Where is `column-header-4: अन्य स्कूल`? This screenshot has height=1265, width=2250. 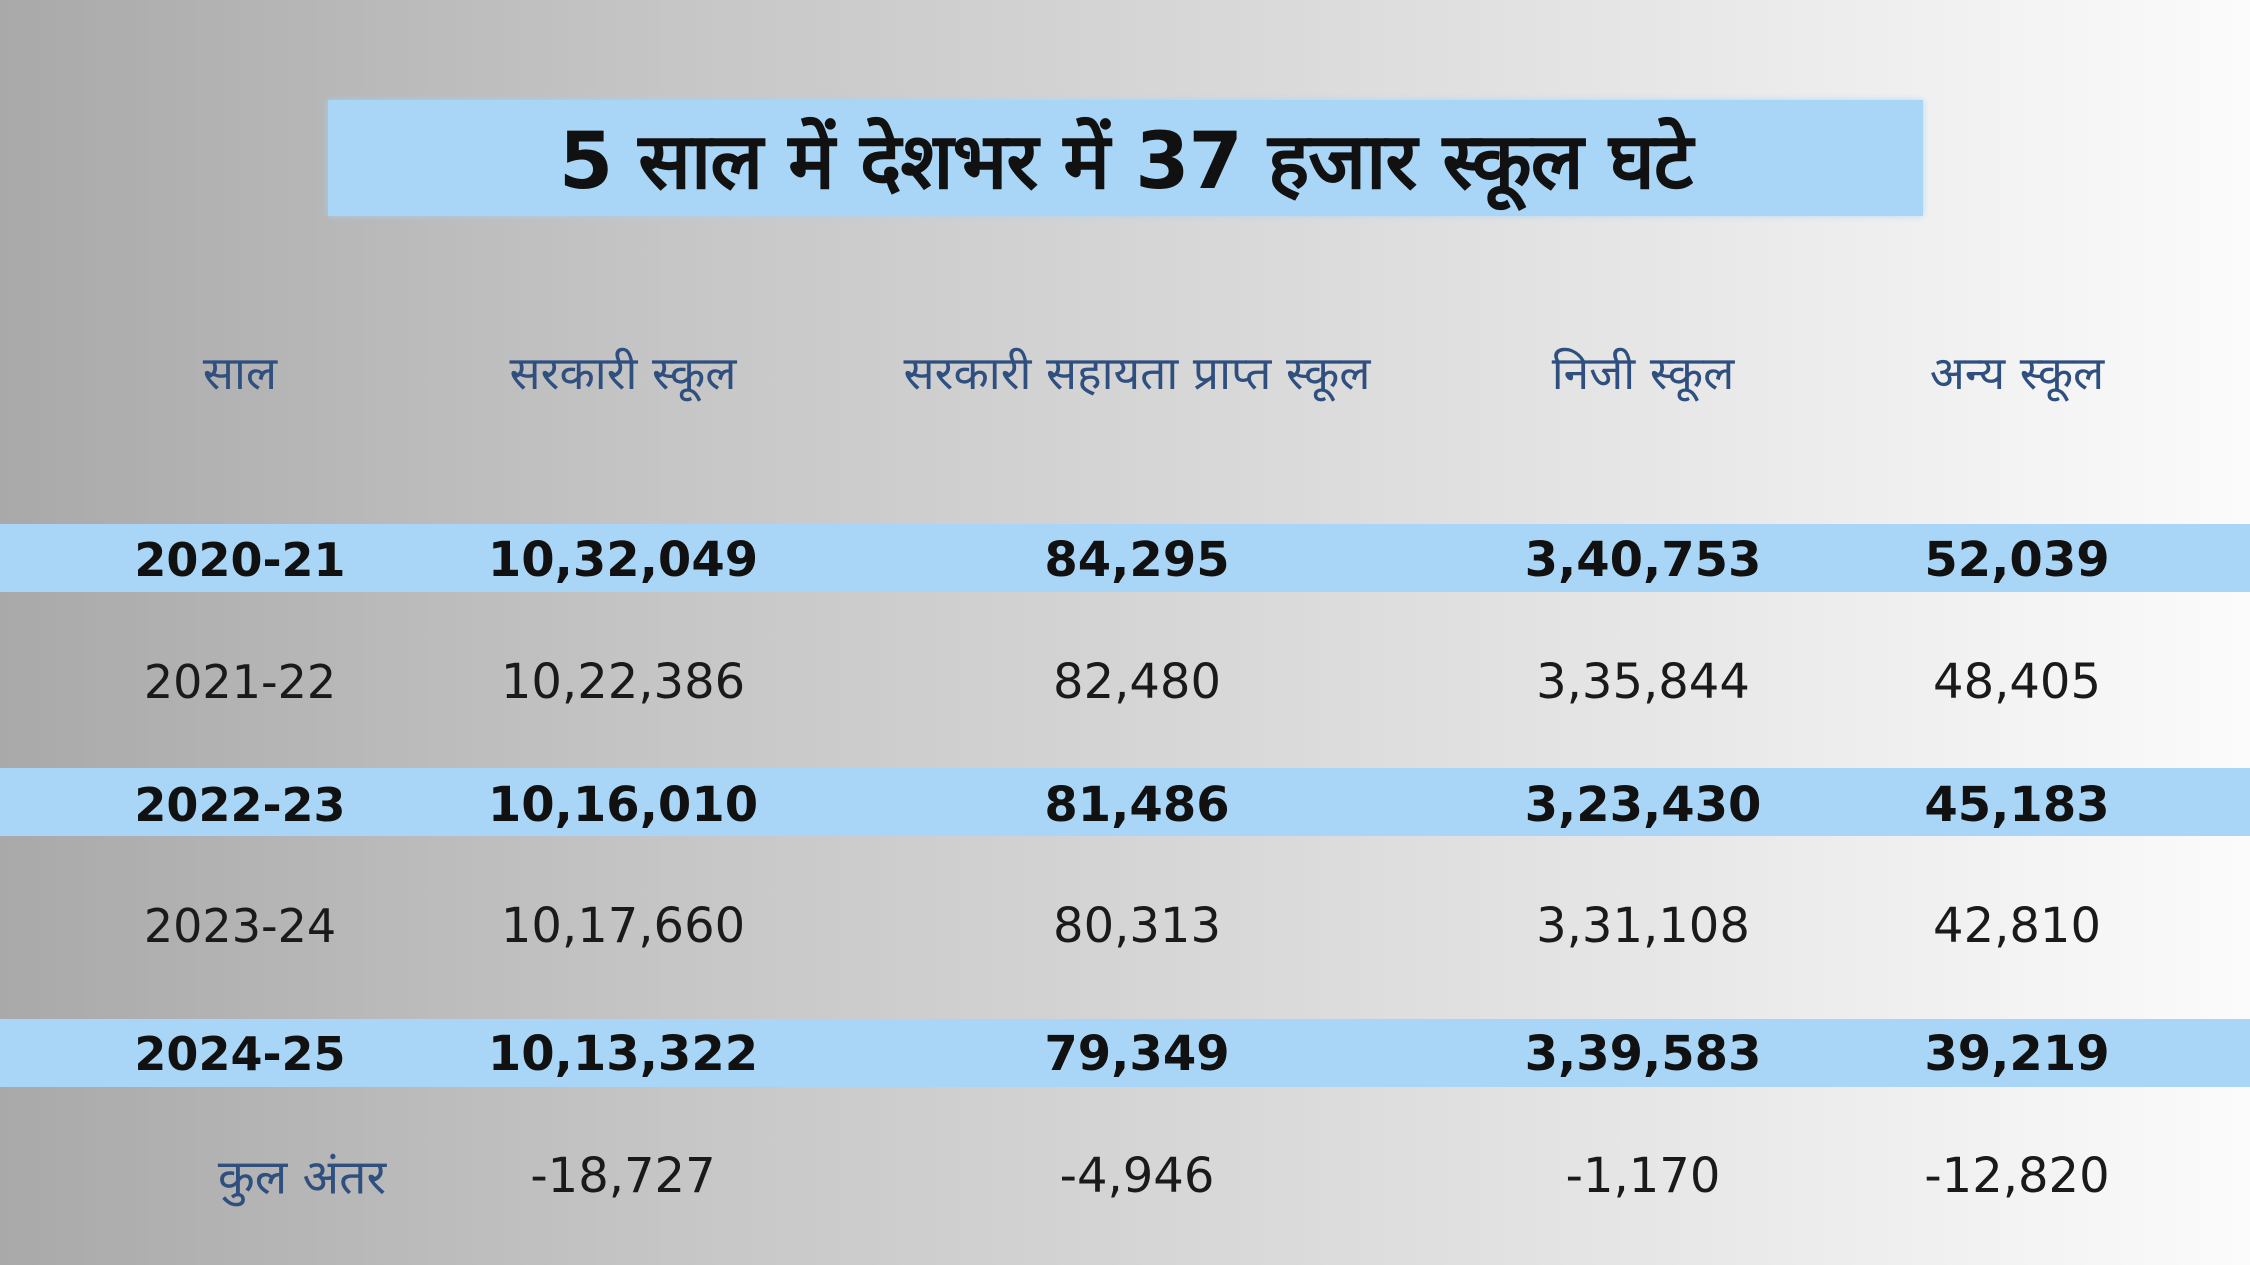 column-header-4: अन्य स्कूल is located at coordinates (2017, 373).